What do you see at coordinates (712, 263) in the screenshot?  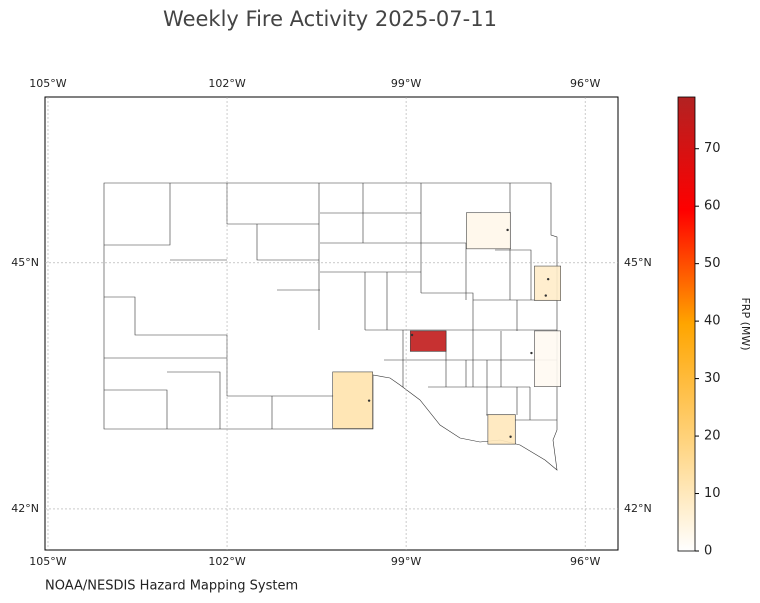 I see `colorbar-tick-label: 50` at bounding box center [712, 263].